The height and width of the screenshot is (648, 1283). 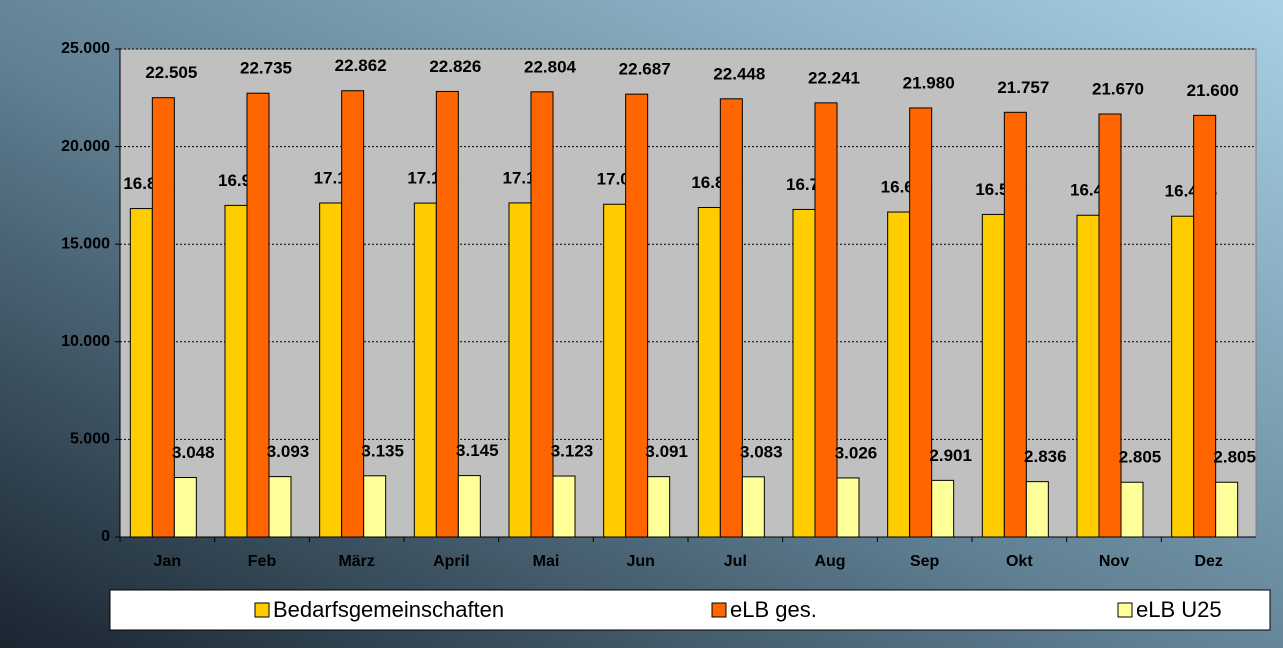 What do you see at coordinates (388, 609) in the screenshot?
I see `legend-label: Bedarfsgemeinschaften` at bounding box center [388, 609].